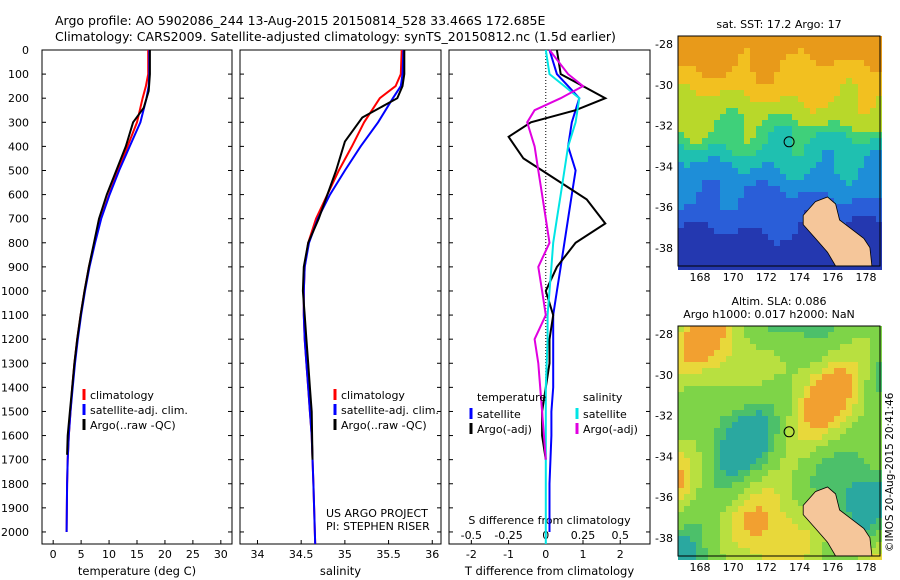 The height and width of the screenshot is (580, 900). Describe the element at coordinates (15, 339) in the screenshot. I see `depth-tick-label: 1200` at that location.